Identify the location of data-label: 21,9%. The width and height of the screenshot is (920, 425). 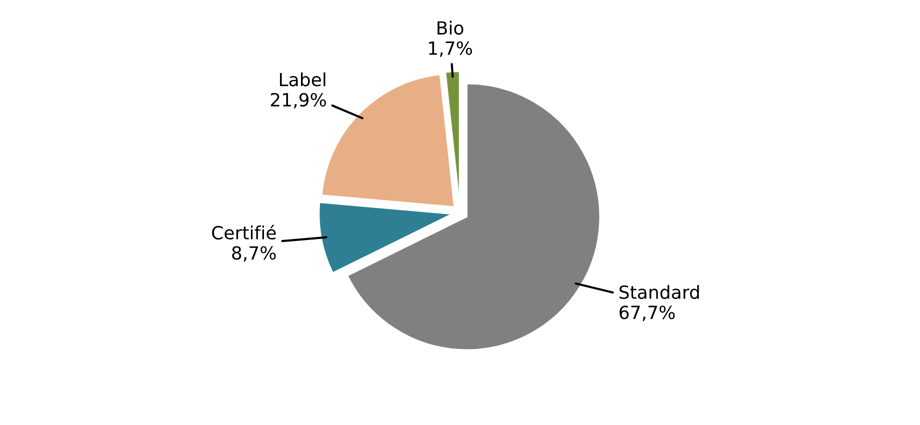
(298, 100).